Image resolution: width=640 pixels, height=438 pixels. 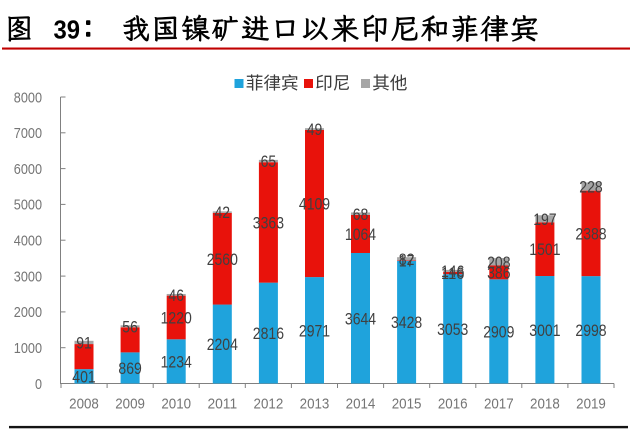 What do you see at coordinates (84, 403) in the screenshot?
I see `svg-text: 2008` at bounding box center [84, 403].